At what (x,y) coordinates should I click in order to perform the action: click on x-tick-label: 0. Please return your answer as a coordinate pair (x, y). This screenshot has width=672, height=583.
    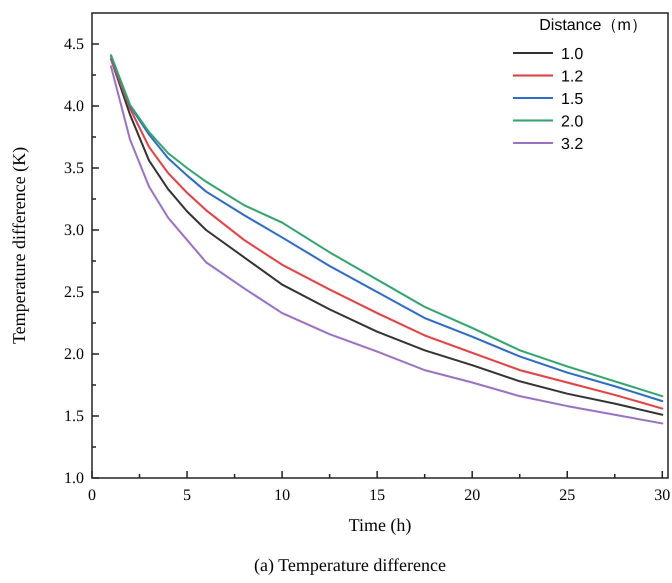
    Looking at the image, I should click on (92, 495).